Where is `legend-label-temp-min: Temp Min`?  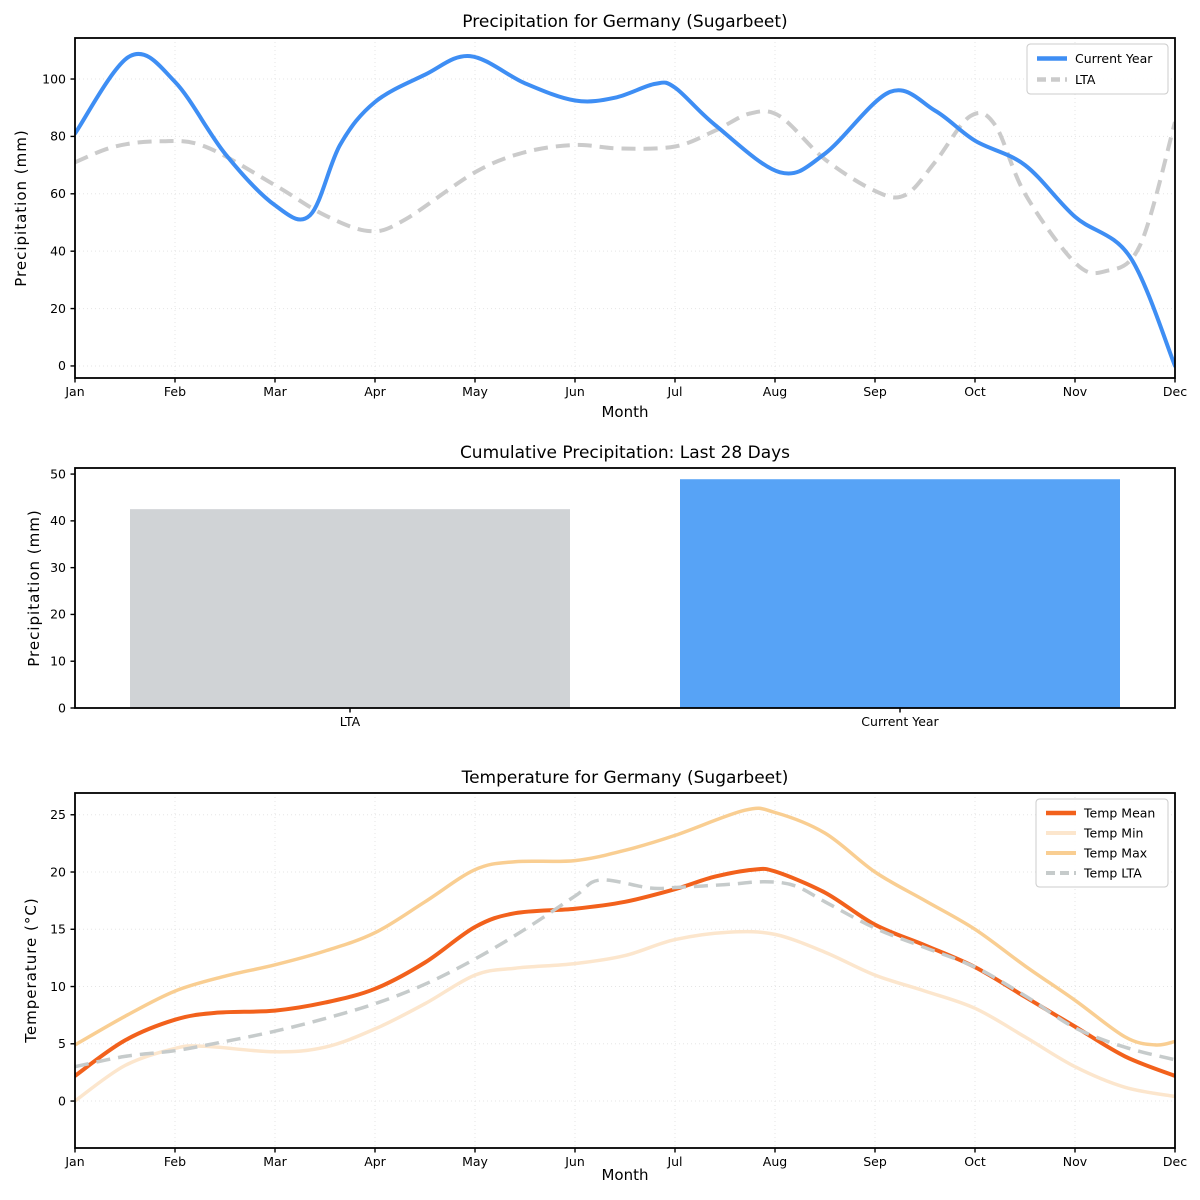
legend-label-temp-min: Temp Min is located at coordinates (1113, 832).